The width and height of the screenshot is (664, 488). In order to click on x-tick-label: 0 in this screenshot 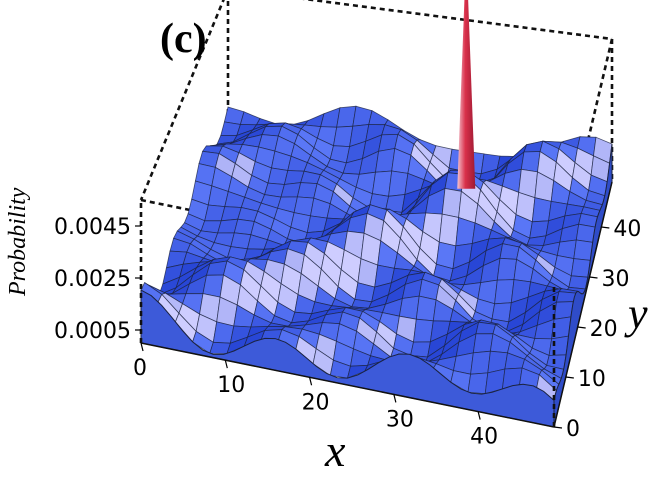, I will do `click(140, 368)`.